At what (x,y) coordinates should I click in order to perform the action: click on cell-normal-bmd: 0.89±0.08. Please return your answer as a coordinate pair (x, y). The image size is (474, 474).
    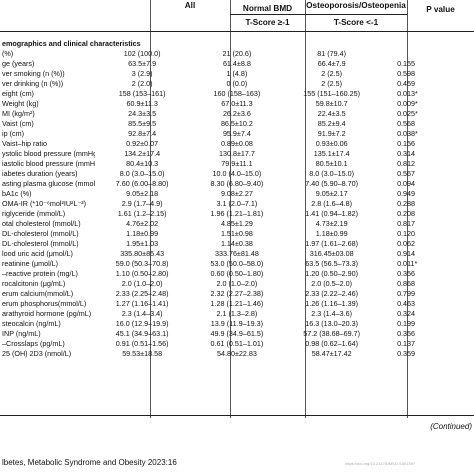
    Looking at the image, I should click on (236, 144).